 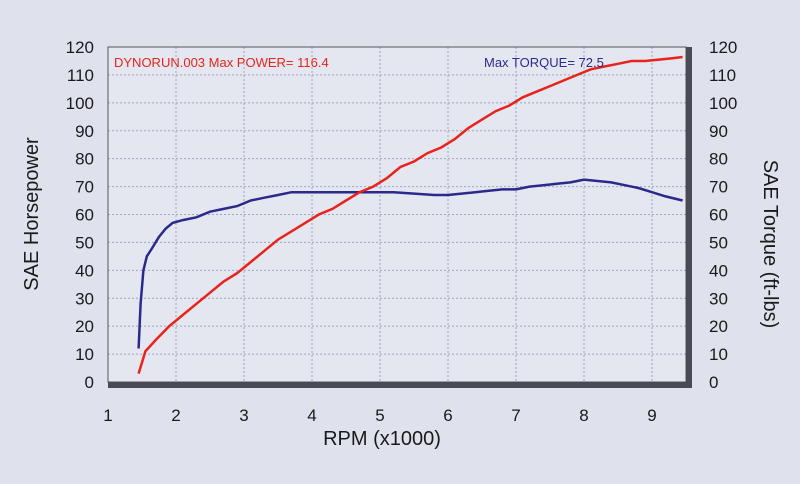 I want to click on x-tick-labels: 1 2 3 4 5 6 7 8 9, so click(x=379, y=415).